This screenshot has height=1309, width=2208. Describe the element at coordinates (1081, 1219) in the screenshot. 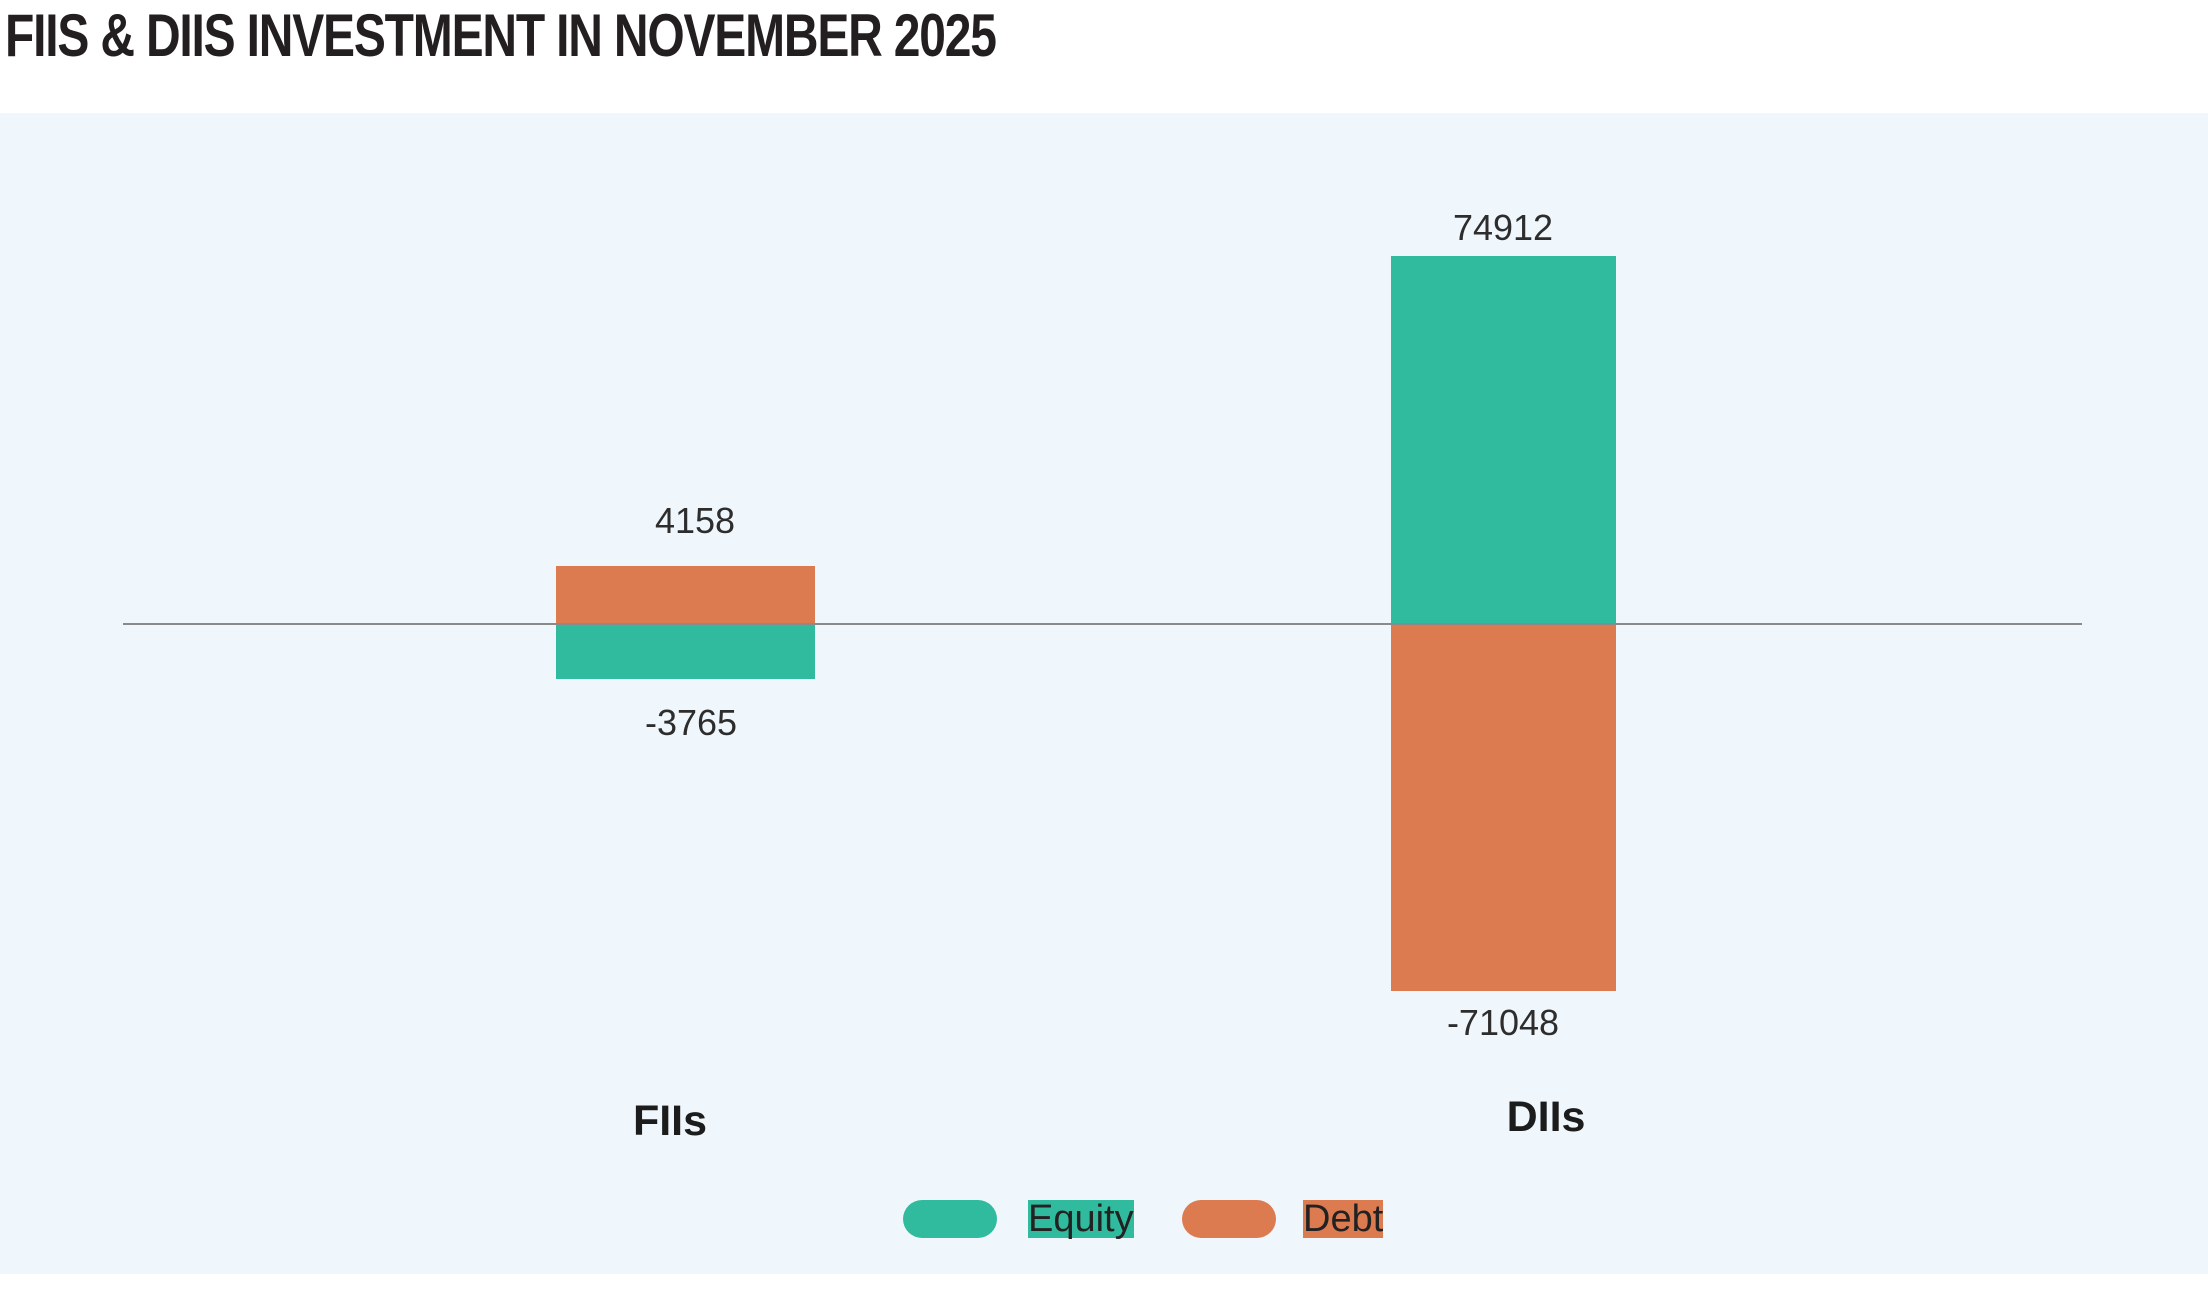

I see `legend-label-equity: Equity` at that location.